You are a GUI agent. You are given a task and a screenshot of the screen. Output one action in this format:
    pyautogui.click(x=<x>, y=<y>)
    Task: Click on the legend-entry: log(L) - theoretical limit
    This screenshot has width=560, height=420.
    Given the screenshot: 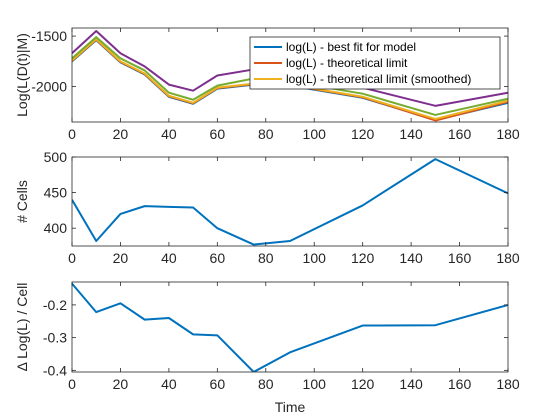 What is the action you would take?
    pyautogui.click(x=347, y=63)
    